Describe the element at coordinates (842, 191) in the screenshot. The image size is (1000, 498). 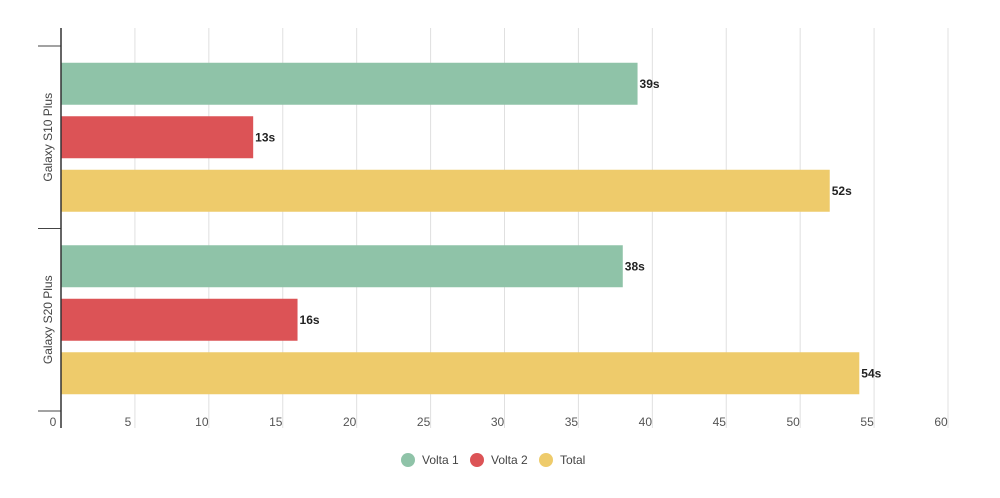
I see `data-label: 52s` at that location.